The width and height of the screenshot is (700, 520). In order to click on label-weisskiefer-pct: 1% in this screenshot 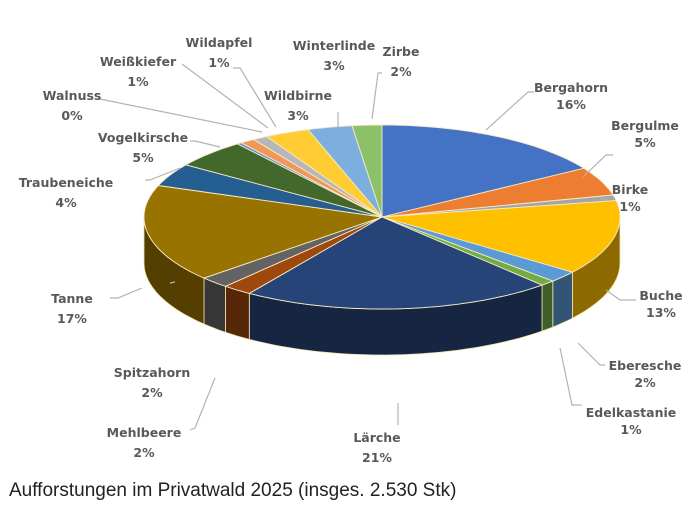, I will do `click(138, 81)`.